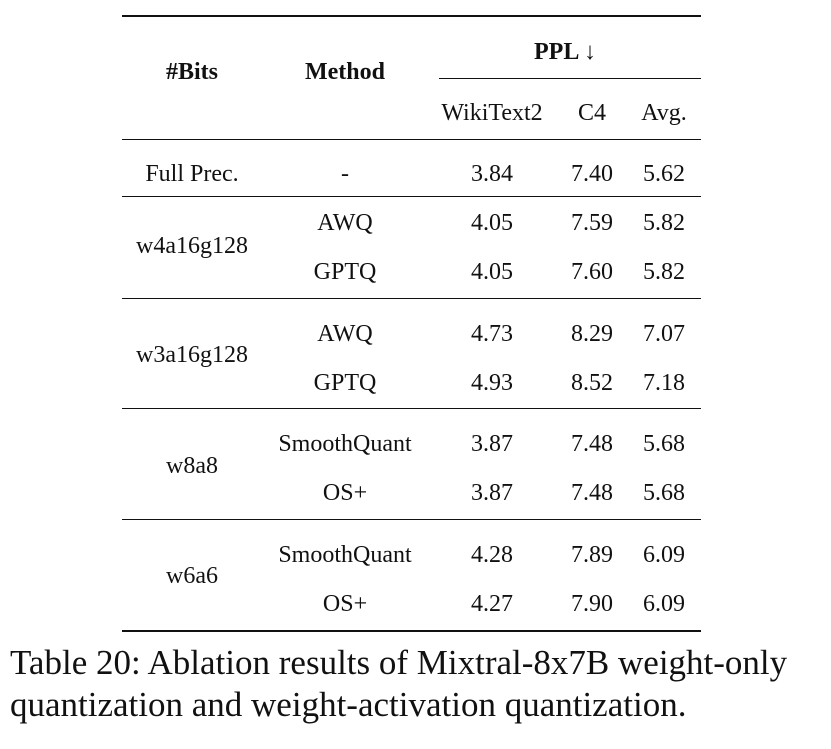 The image size is (831, 749). Describe the element at coordinates (592, 174) in the screenshot. I see `c4-cell: 7.40` at that location.